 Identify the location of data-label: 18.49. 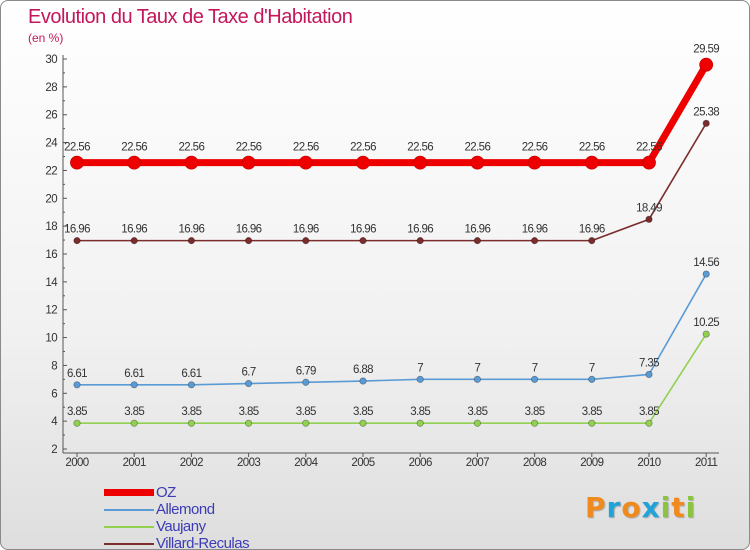
(649, 208).